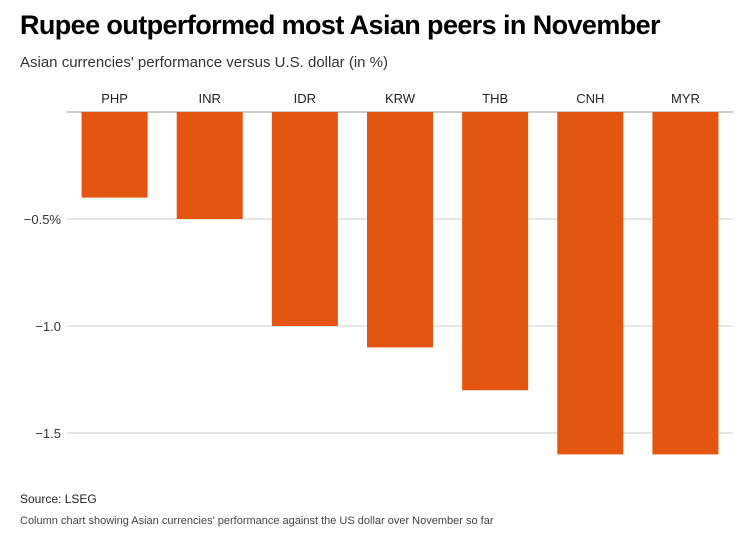 This screenshot has width=755, height=540. What do you see at coordinates (400, 230) in the screenshot?
I see `bar-krw` at bounding box center [400, 230].